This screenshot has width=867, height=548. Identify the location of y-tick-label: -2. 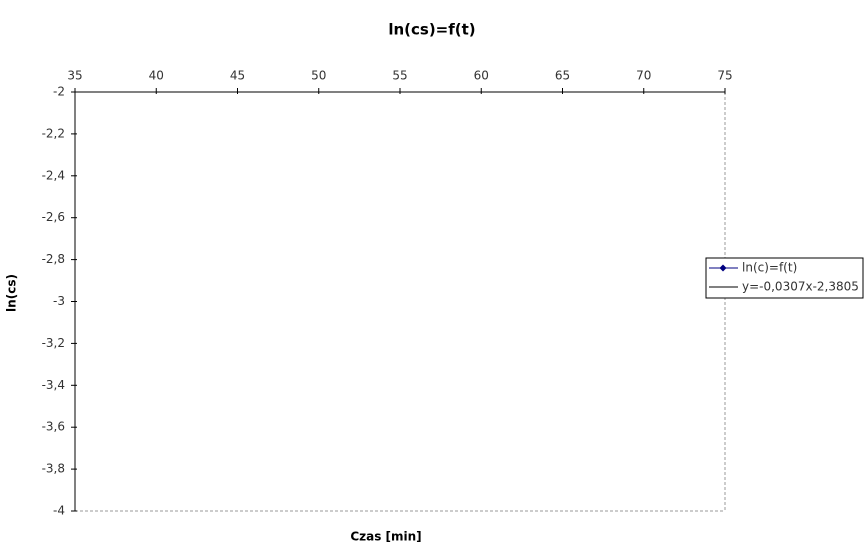
(59, 92).